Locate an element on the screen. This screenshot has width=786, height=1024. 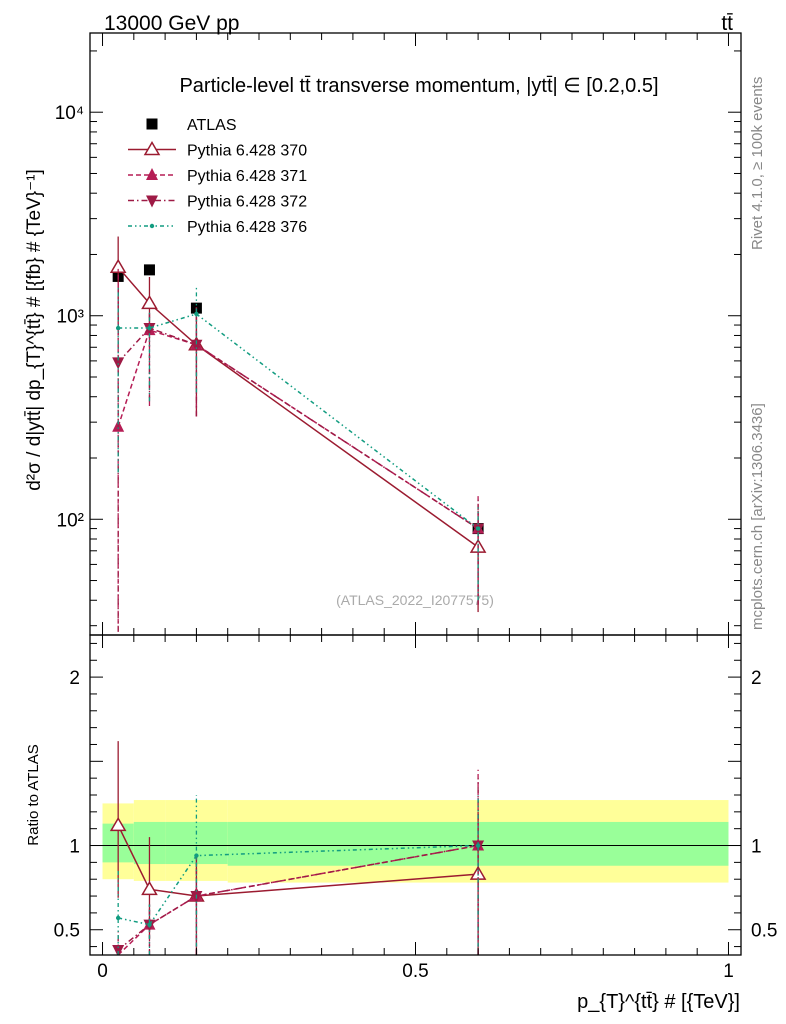
legend-item: Pythia 6.428 372 is located at coordinates (217, 202).